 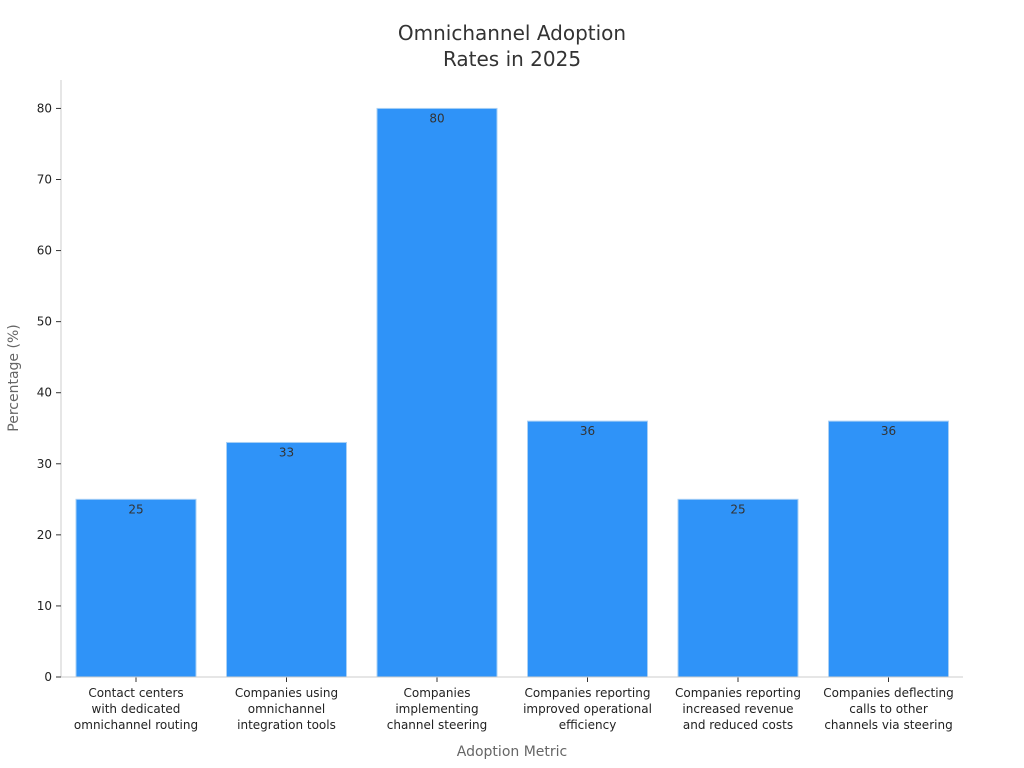 What do you see at coordinates (437, 725) in the screenshot?
I see `x-tick-label-3-line-3: channel steering` at bounding box center [437, 725].